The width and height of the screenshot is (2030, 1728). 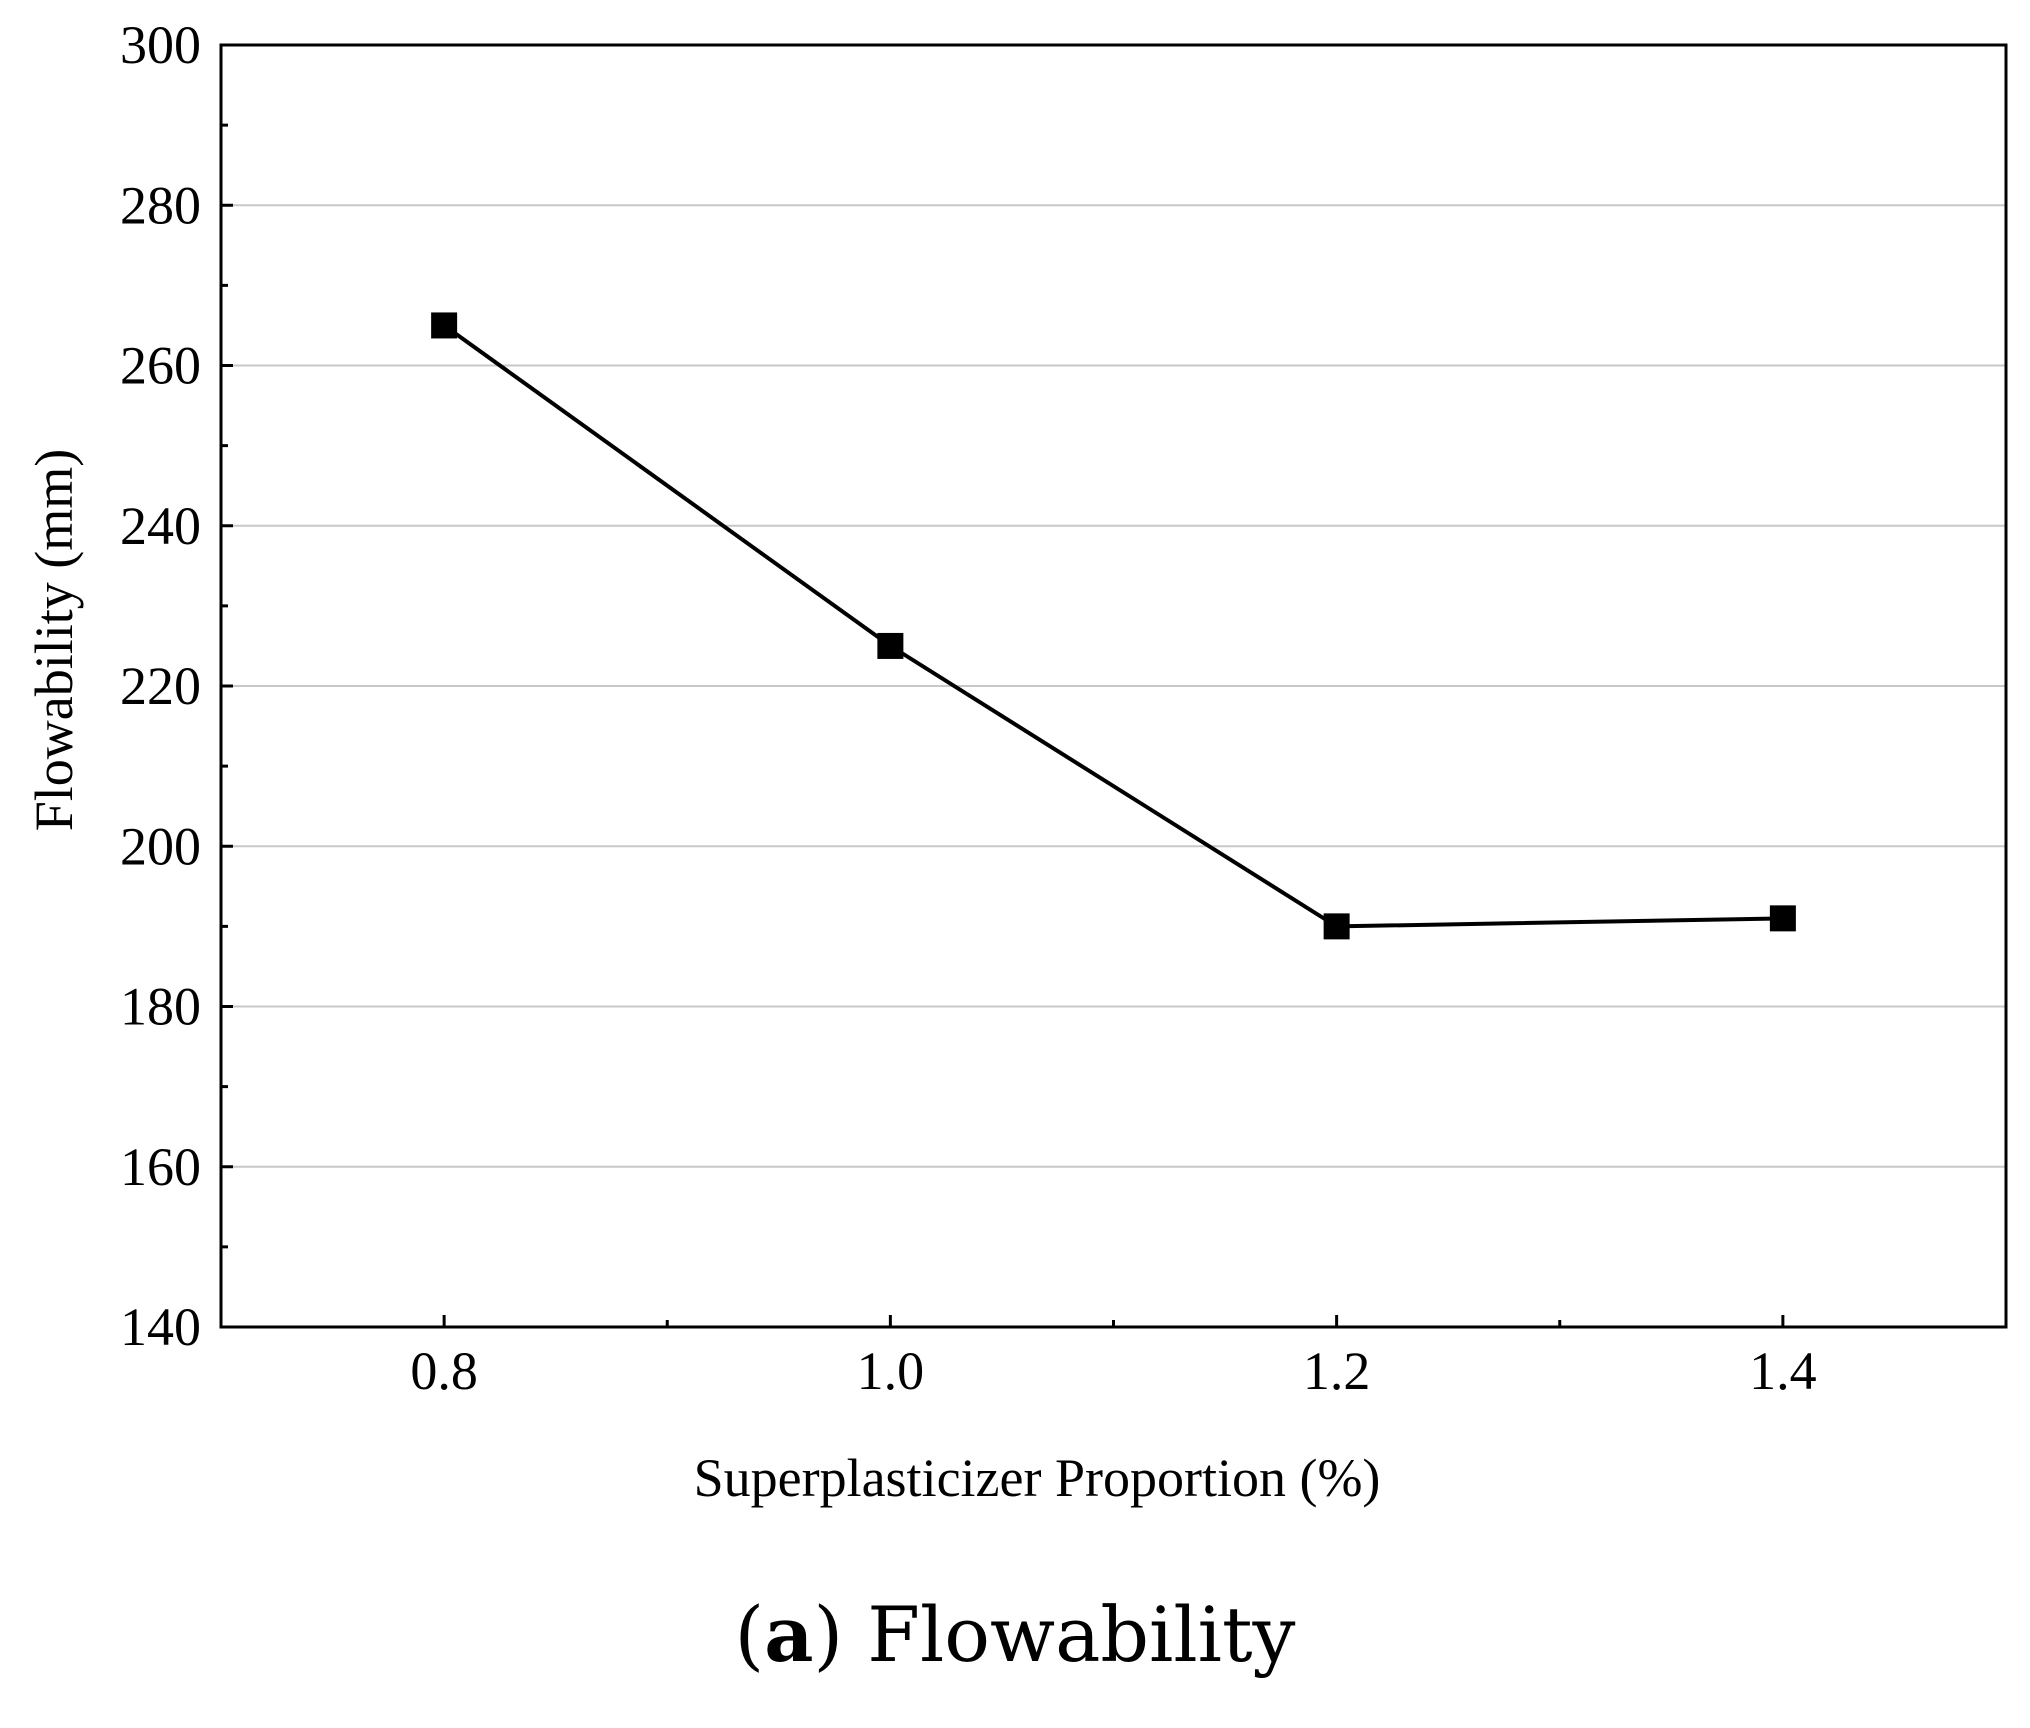 I want to click on y-axis-title: Flowability (mm), so click(x=54, y=640).